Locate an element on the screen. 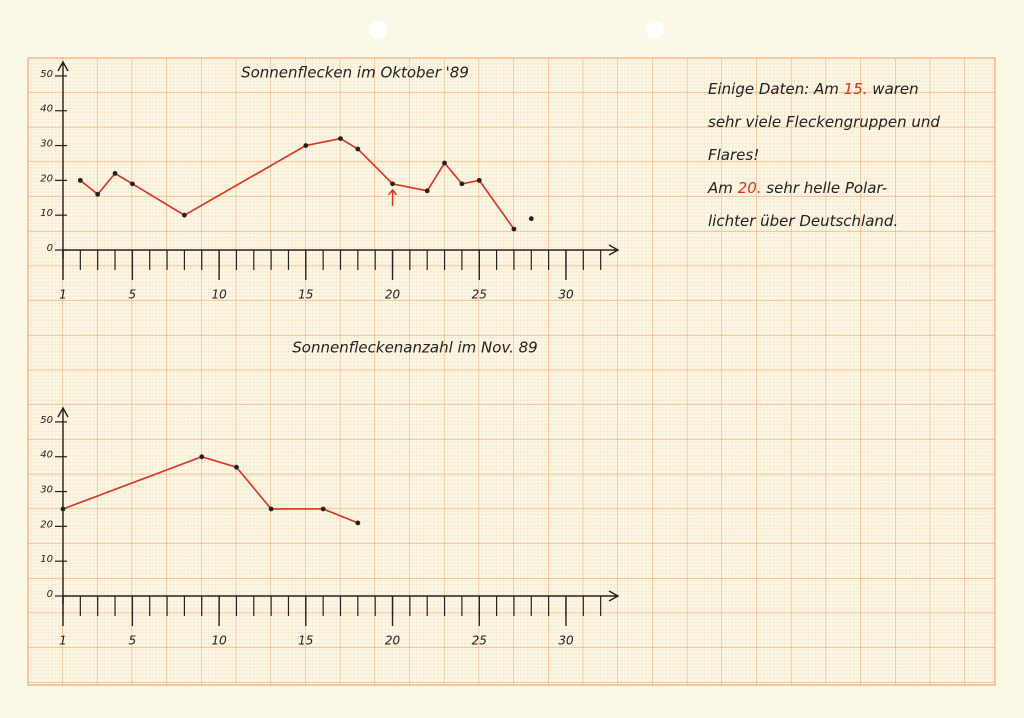 This screenshot has height=718, width=1024. note-text: Einige Daten: Am is located at coordinates (776, 89).